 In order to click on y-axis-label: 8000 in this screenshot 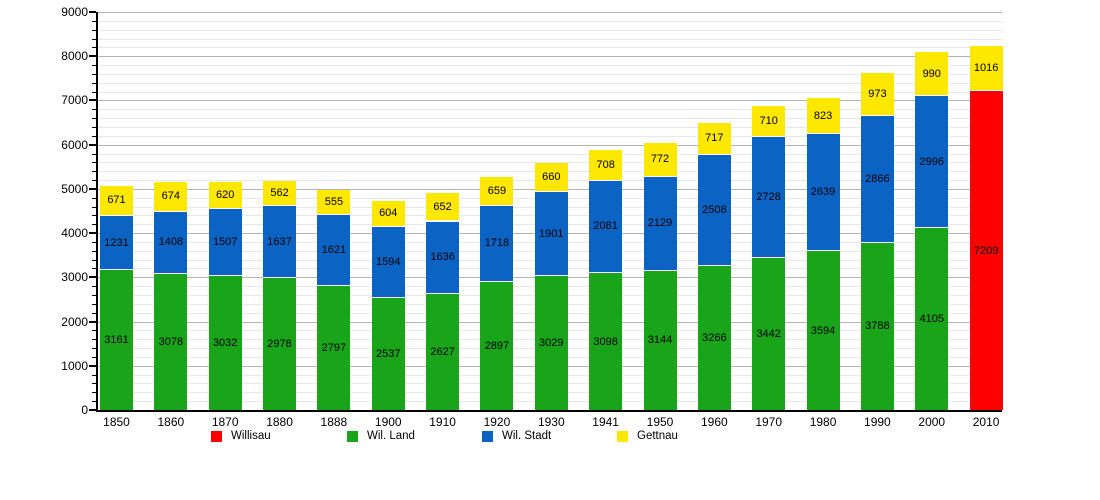, I will do `click(74, 56)`.